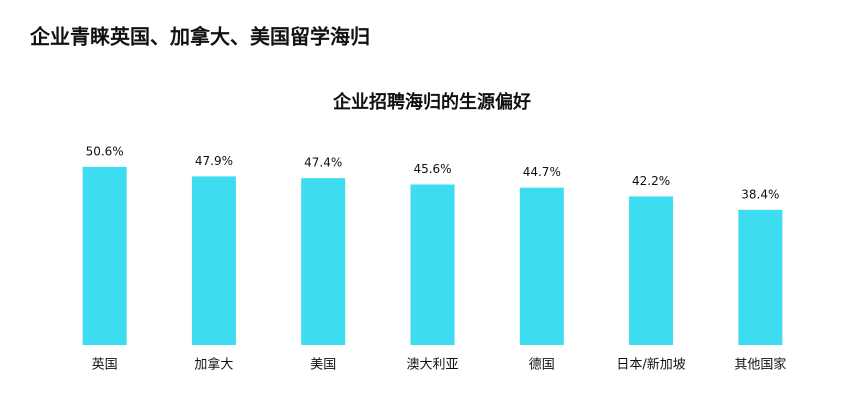 Image resolution: width=859 pixels, height=400 pixels. I want to click on value-label: 47.9%, so click(214, 161).